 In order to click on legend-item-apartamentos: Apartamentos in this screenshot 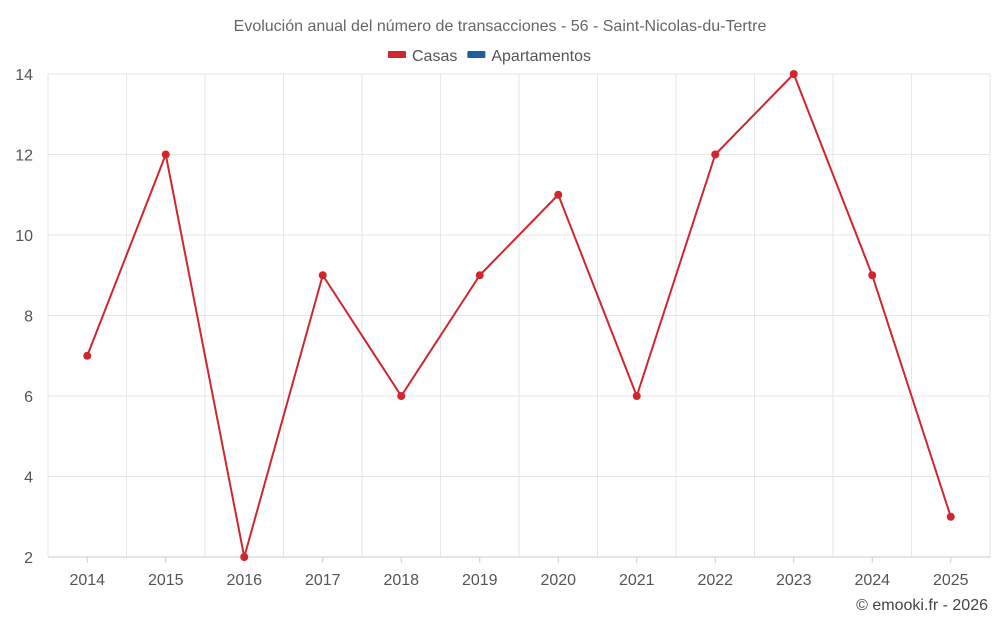, I will do `click(529, 56)`.